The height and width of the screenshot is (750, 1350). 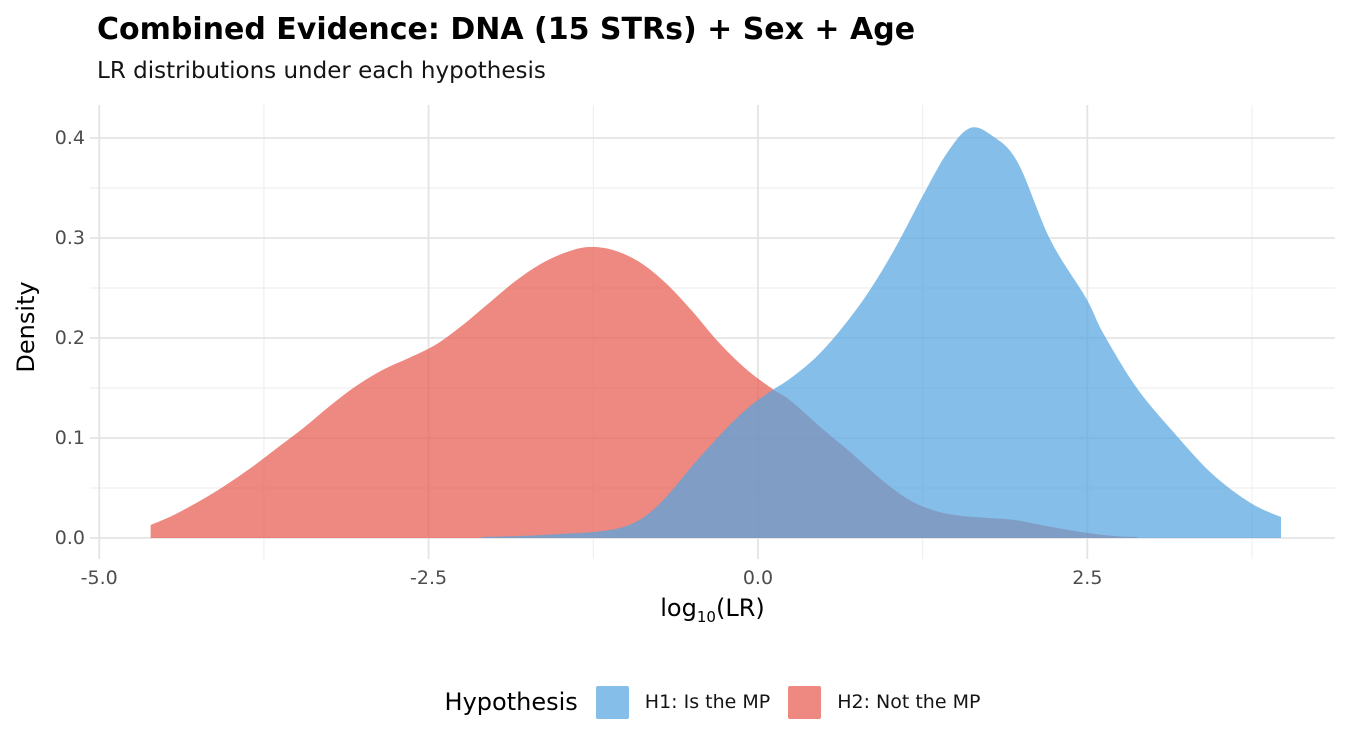 What do you see at coordinates (758, 578) in the screenshot?
I see `x-tick-label: 0.0` at bounding box center [758, 578].